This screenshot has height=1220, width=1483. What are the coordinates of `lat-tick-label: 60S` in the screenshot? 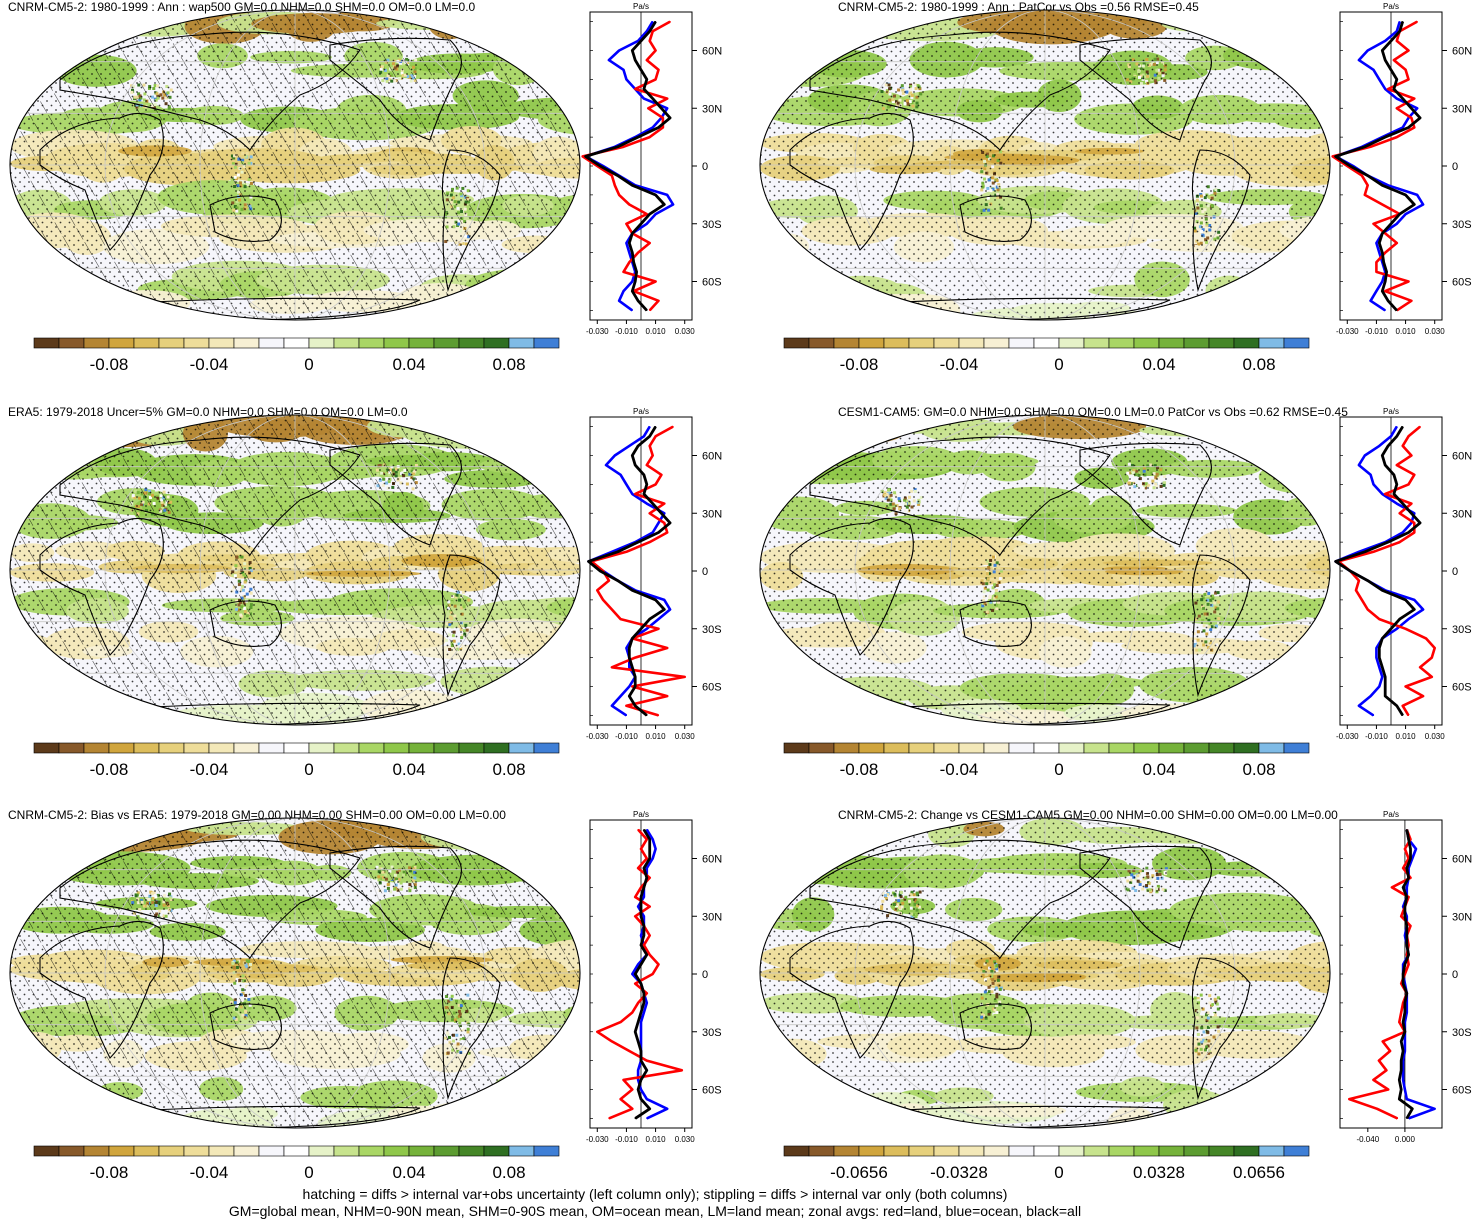 It's located at (712, 283).